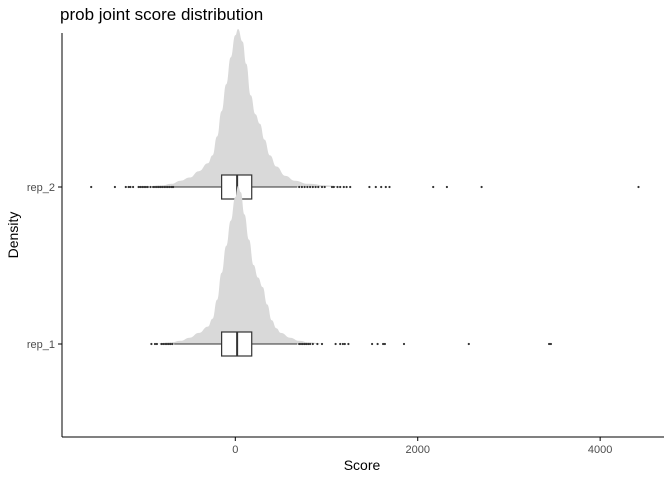 The image size is (672, 480). I want to click on y-axis-label: Density, so click(13, 235).